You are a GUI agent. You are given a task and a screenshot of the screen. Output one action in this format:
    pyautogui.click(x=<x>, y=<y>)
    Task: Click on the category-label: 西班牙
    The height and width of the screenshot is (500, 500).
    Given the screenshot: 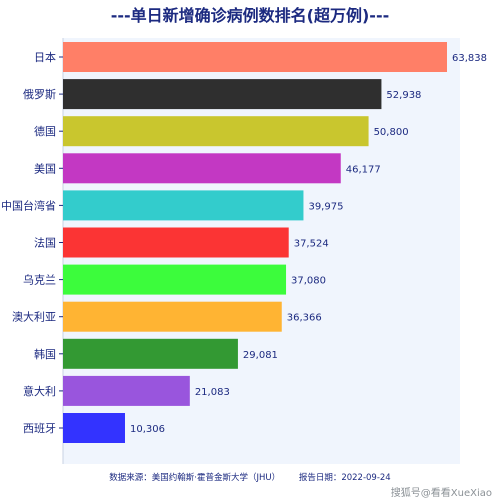 What is the action you would take?
    pyautogui.click(x=39, y=428)
    